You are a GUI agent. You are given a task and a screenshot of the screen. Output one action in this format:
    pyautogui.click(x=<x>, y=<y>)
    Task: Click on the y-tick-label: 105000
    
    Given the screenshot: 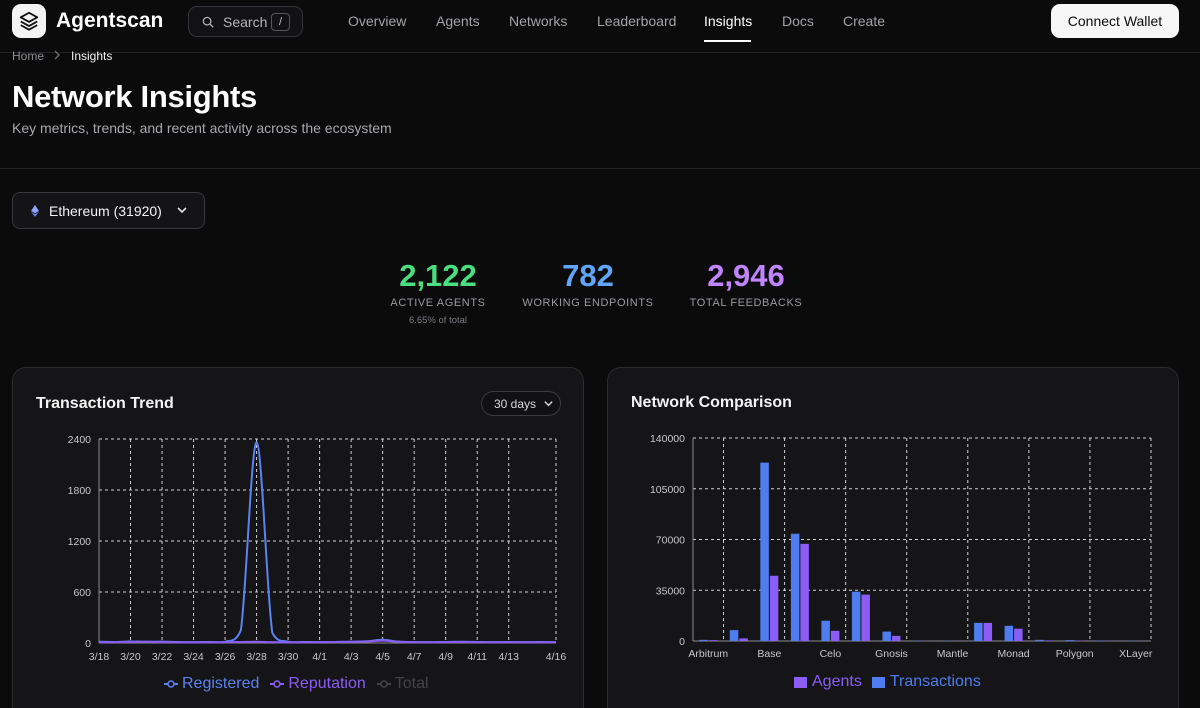 What is the action you would take?
    pyautogui.click(x=667, y=490)
    